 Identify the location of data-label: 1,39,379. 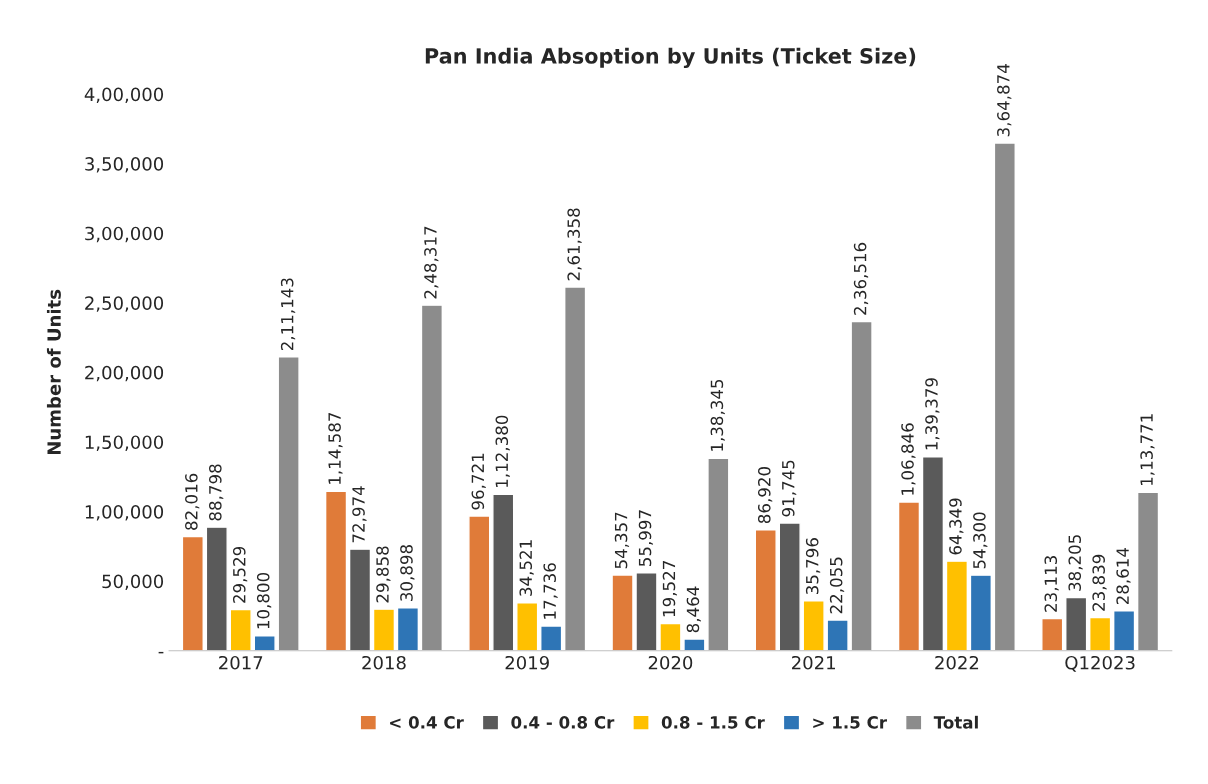
(932, 414).